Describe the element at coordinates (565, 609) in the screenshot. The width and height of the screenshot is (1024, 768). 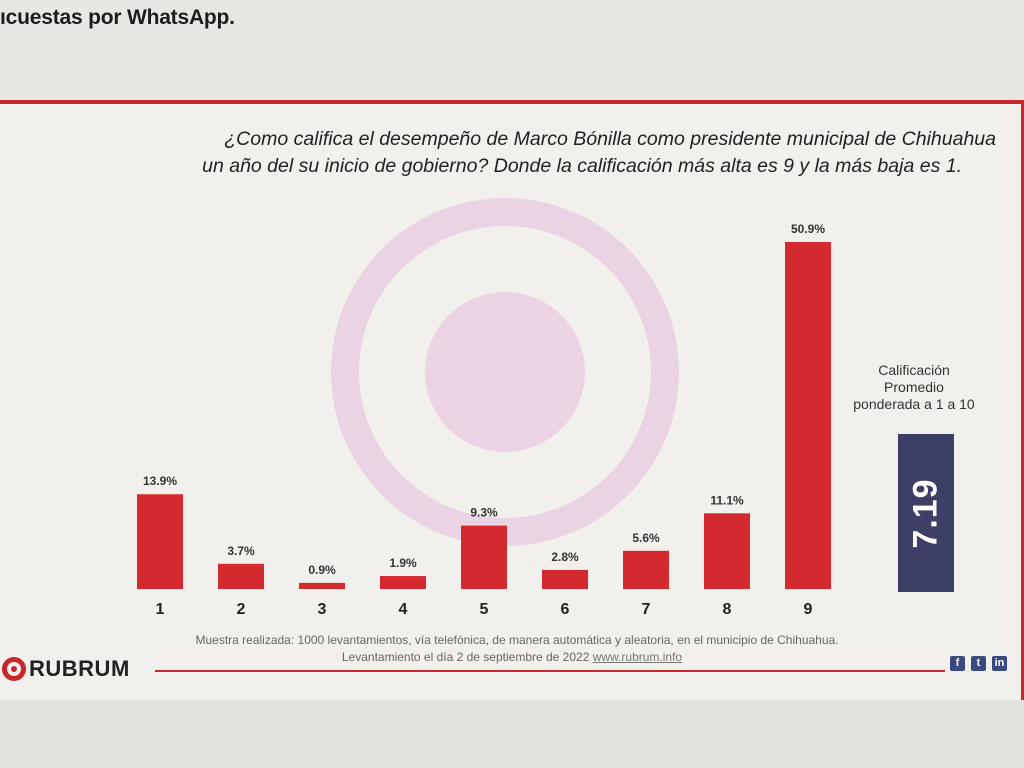
I see `category-label-6: 6` at that location.